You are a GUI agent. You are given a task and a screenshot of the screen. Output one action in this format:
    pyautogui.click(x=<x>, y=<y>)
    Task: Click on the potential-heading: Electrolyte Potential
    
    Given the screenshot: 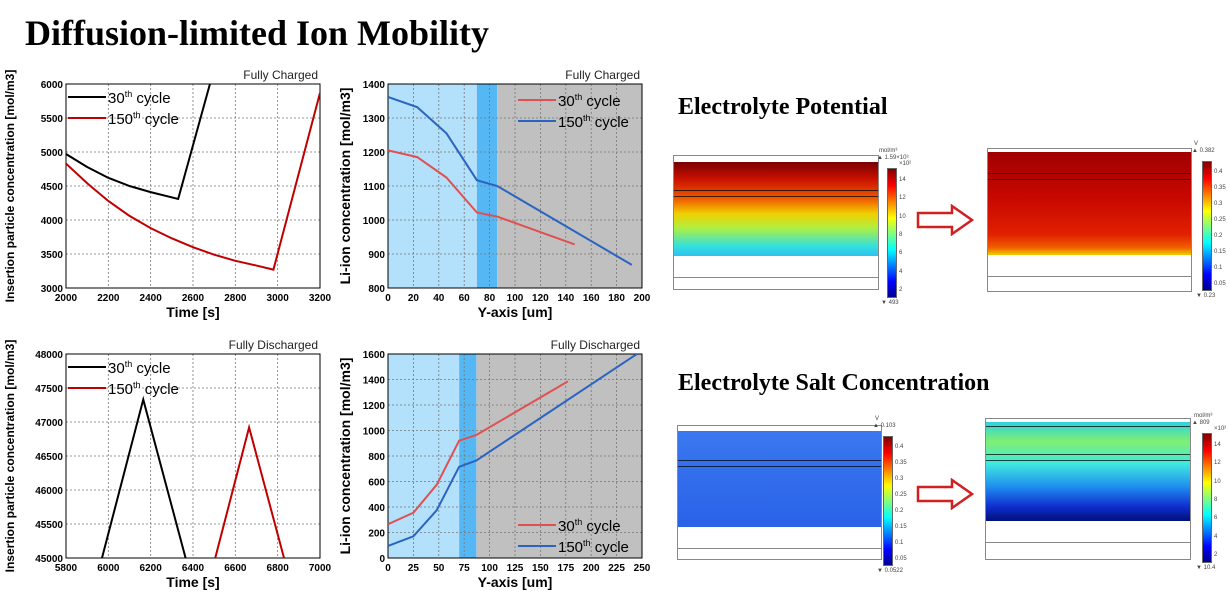 What is the action you would take?
    pyautogui.click(x=783, y=107)
    